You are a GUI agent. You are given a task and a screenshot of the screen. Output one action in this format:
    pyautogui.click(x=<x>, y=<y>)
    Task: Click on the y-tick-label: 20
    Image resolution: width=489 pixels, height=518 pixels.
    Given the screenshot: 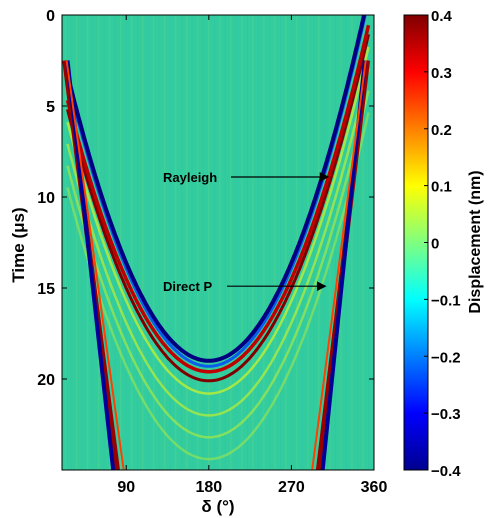 What is the action you would take?
    pyautogui.click(x=46, y=380)
    